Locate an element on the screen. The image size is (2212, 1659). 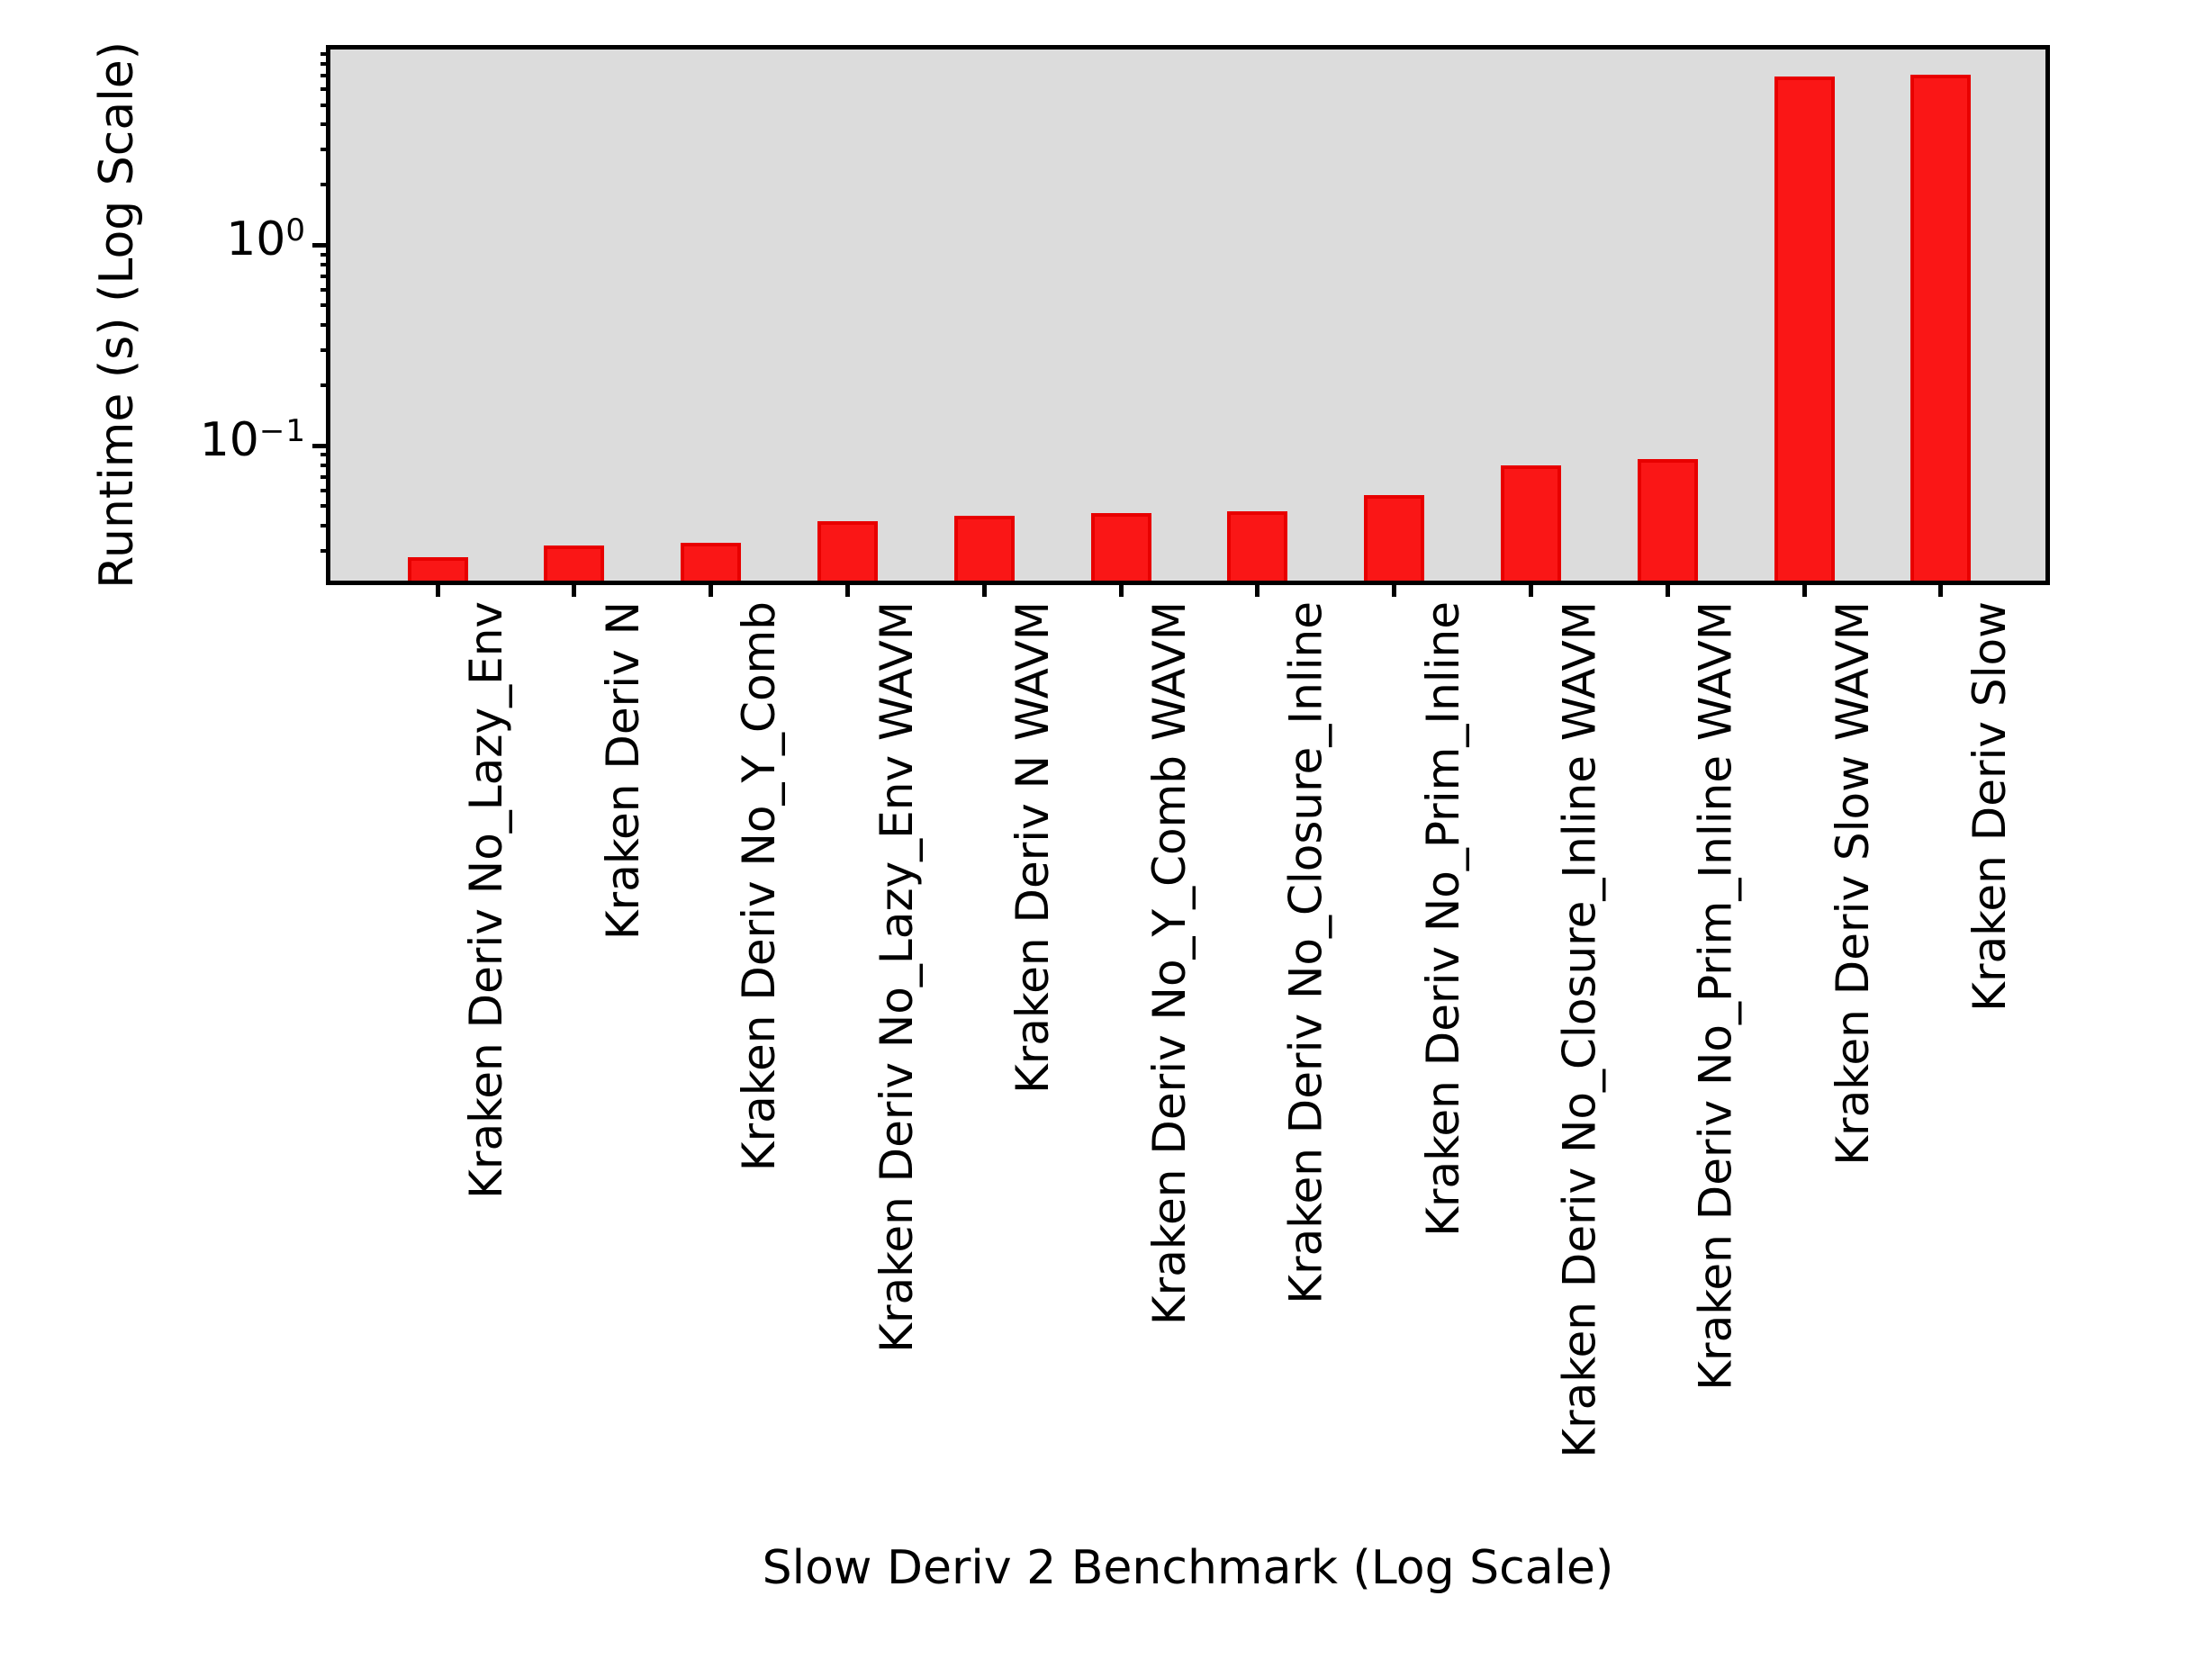
x-tick-label: Kraken Deriv No_Prim_Inline is located at coordinates (1442, 919).